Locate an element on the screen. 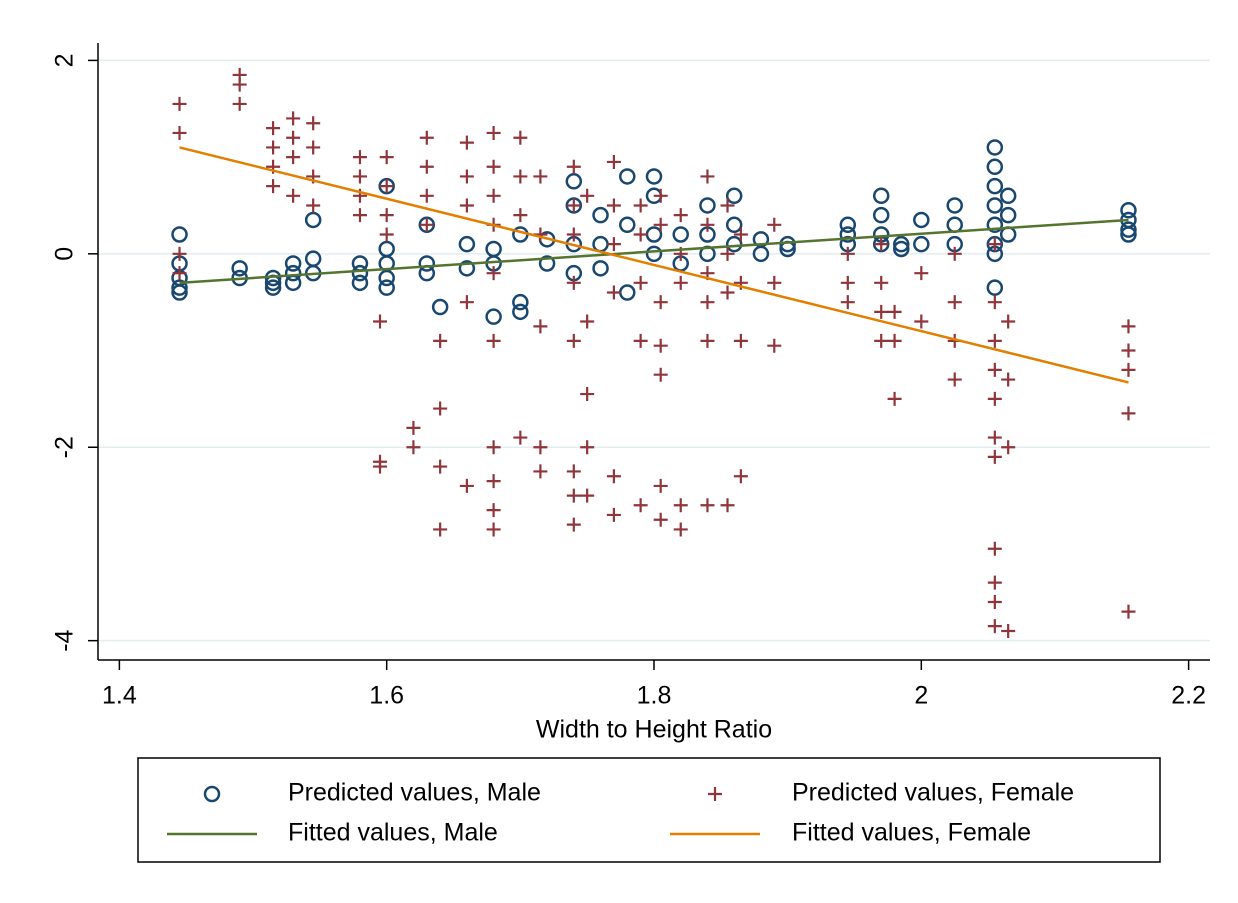 The height and width of the screenshot is (903, 1238). legend-label: Fitted values, Male is located at coordinates (393, 833).